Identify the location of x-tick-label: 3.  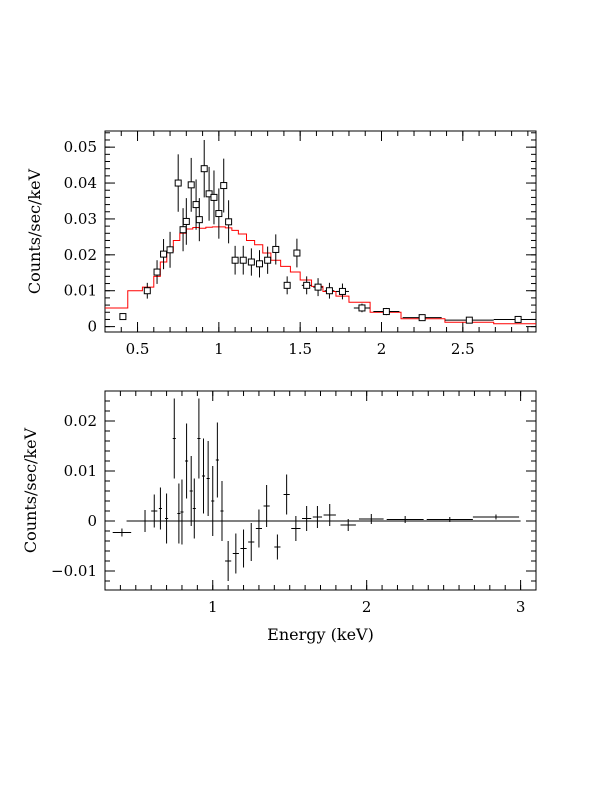
(521, 607).